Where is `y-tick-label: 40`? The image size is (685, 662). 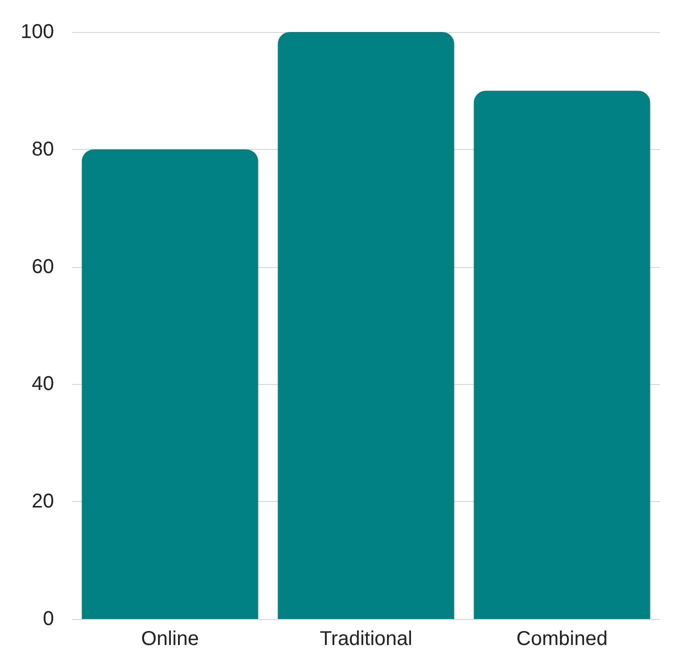
y-tick-label: 40 is located at coordinates (43, 384).